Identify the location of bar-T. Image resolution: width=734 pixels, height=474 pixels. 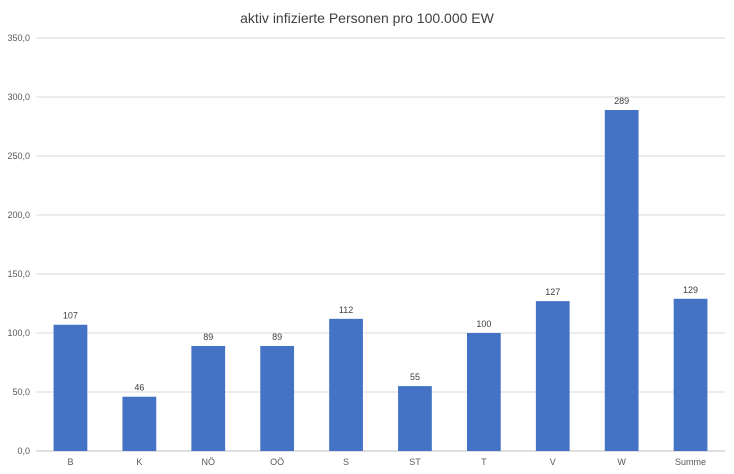
(483, 392).